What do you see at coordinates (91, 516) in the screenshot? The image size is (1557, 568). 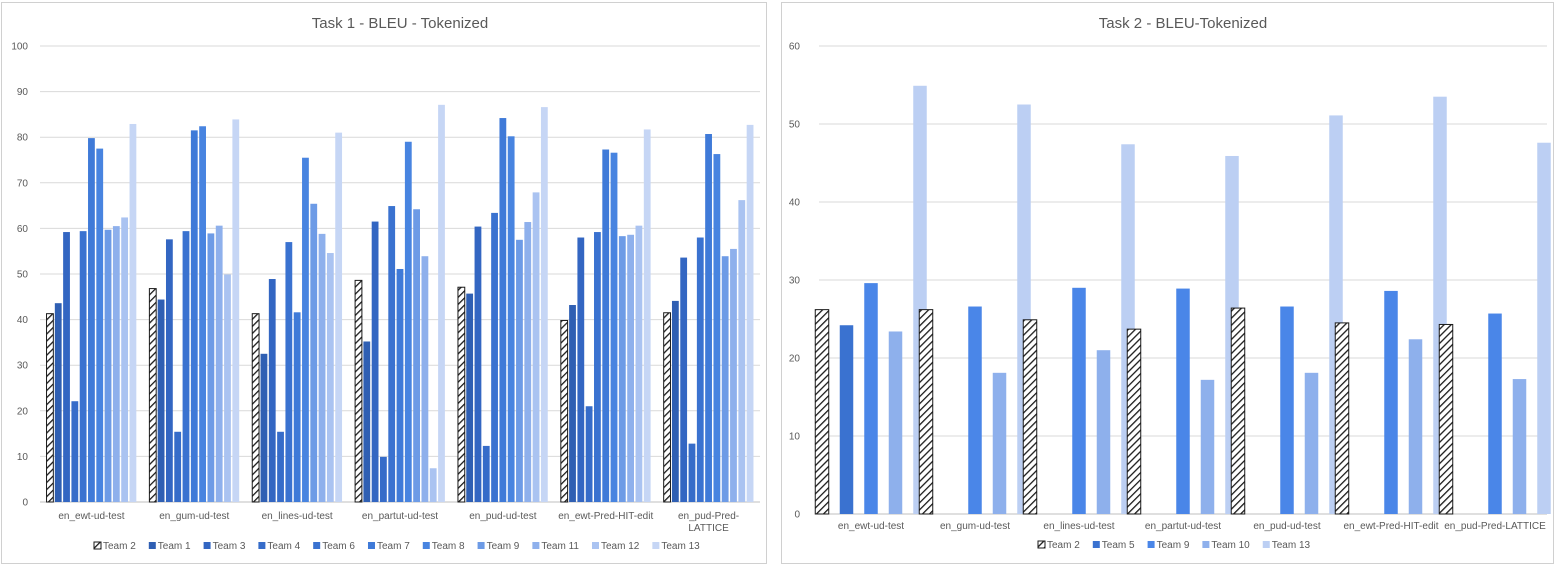 I see `task1-category-label-en-ewt-ud-test: en_ewt-ud-test` at bounding box center [91, 516].